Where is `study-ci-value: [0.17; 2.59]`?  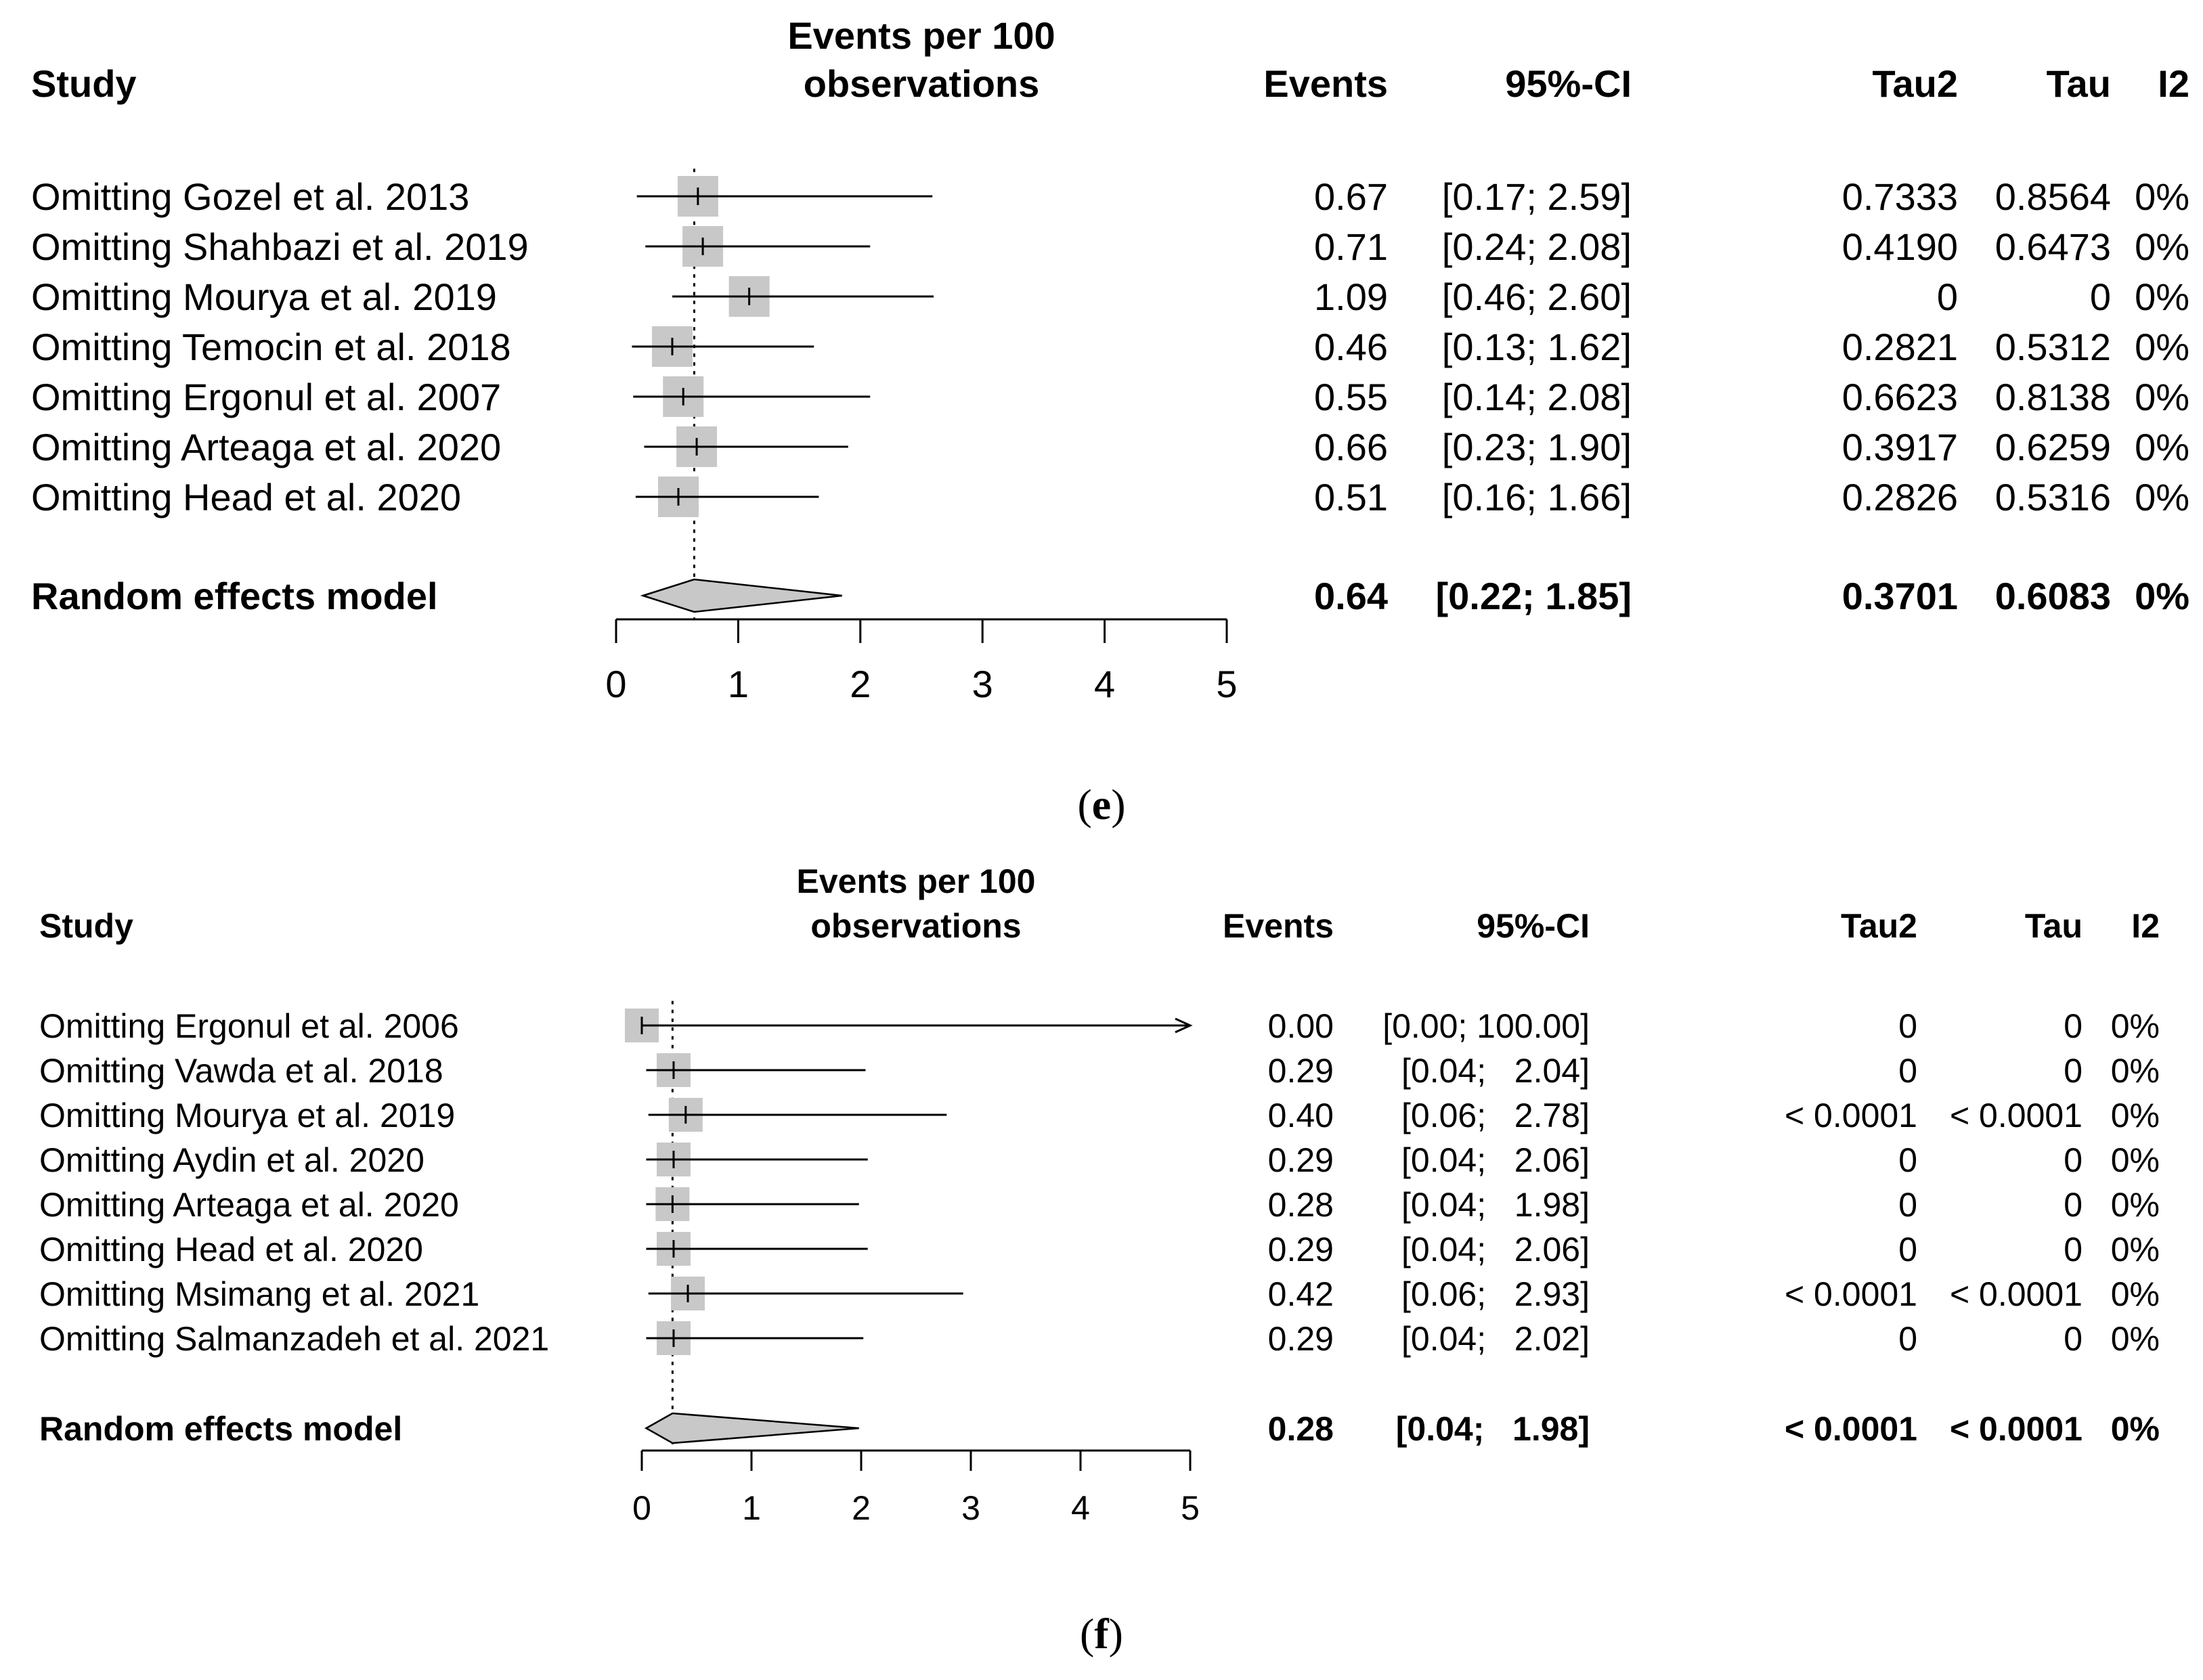
study-ci-value: [0.17; 2.59] is located at coordinates (1537, 196).